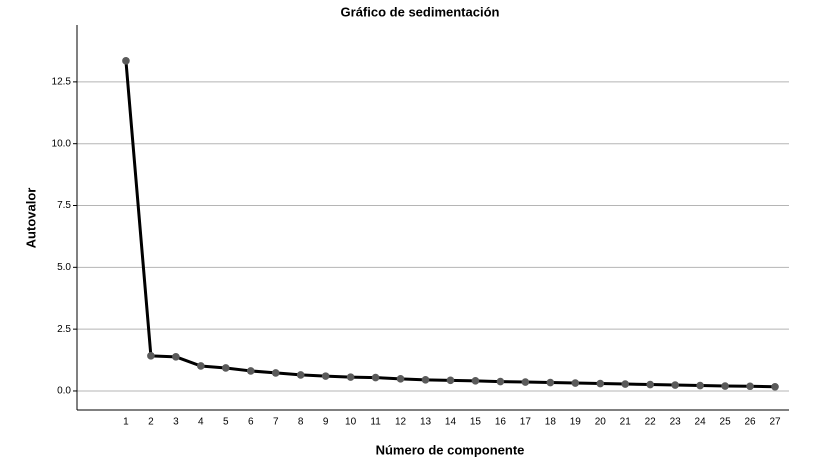 The image size is (839, 462). Describe the element at coordinates (301, 422) in the screenshot. I see `x-tick-label: 8` at that location.